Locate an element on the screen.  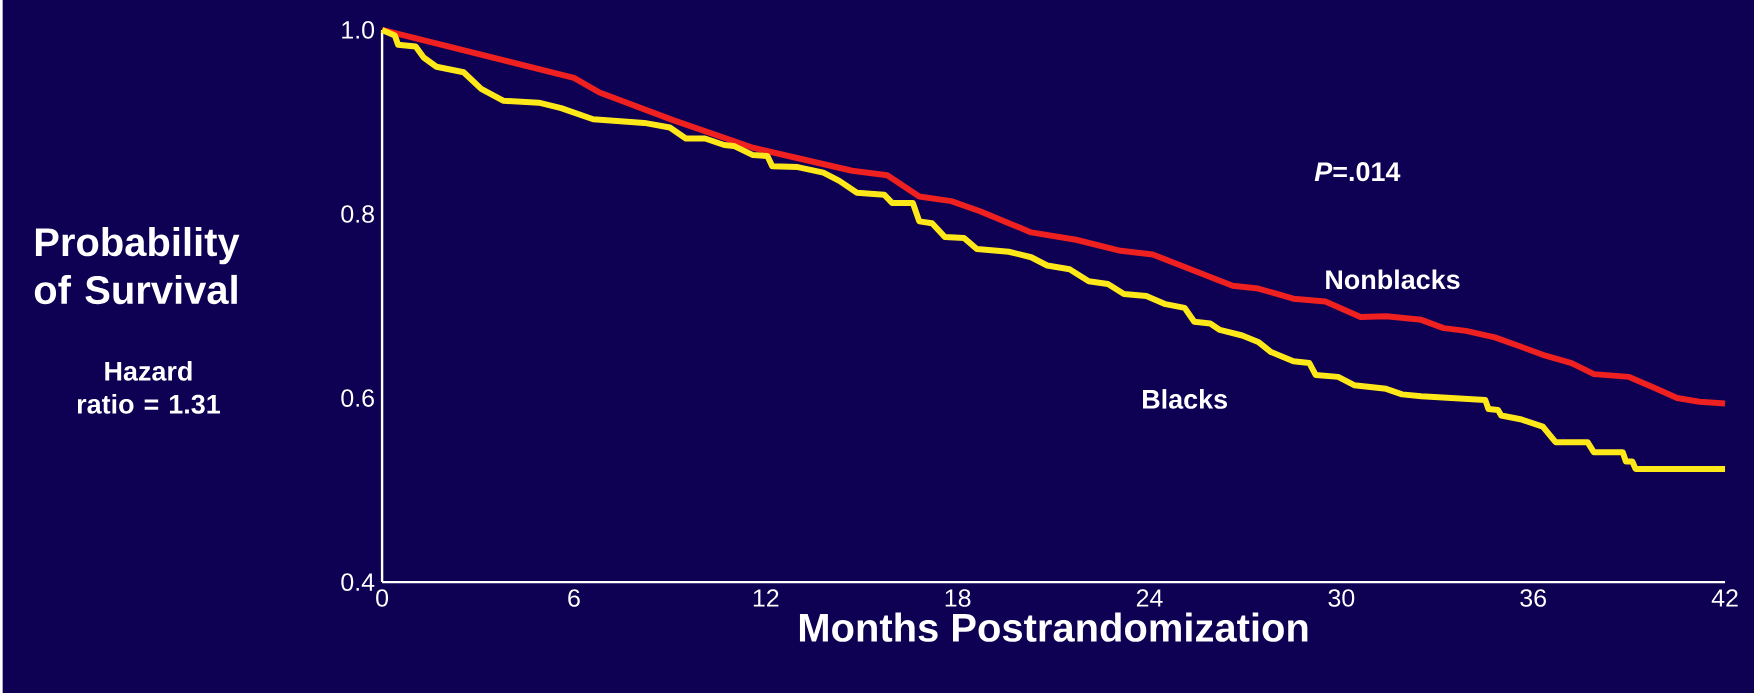
x-tick-label: 30 is located at coordinates (1341, 598).